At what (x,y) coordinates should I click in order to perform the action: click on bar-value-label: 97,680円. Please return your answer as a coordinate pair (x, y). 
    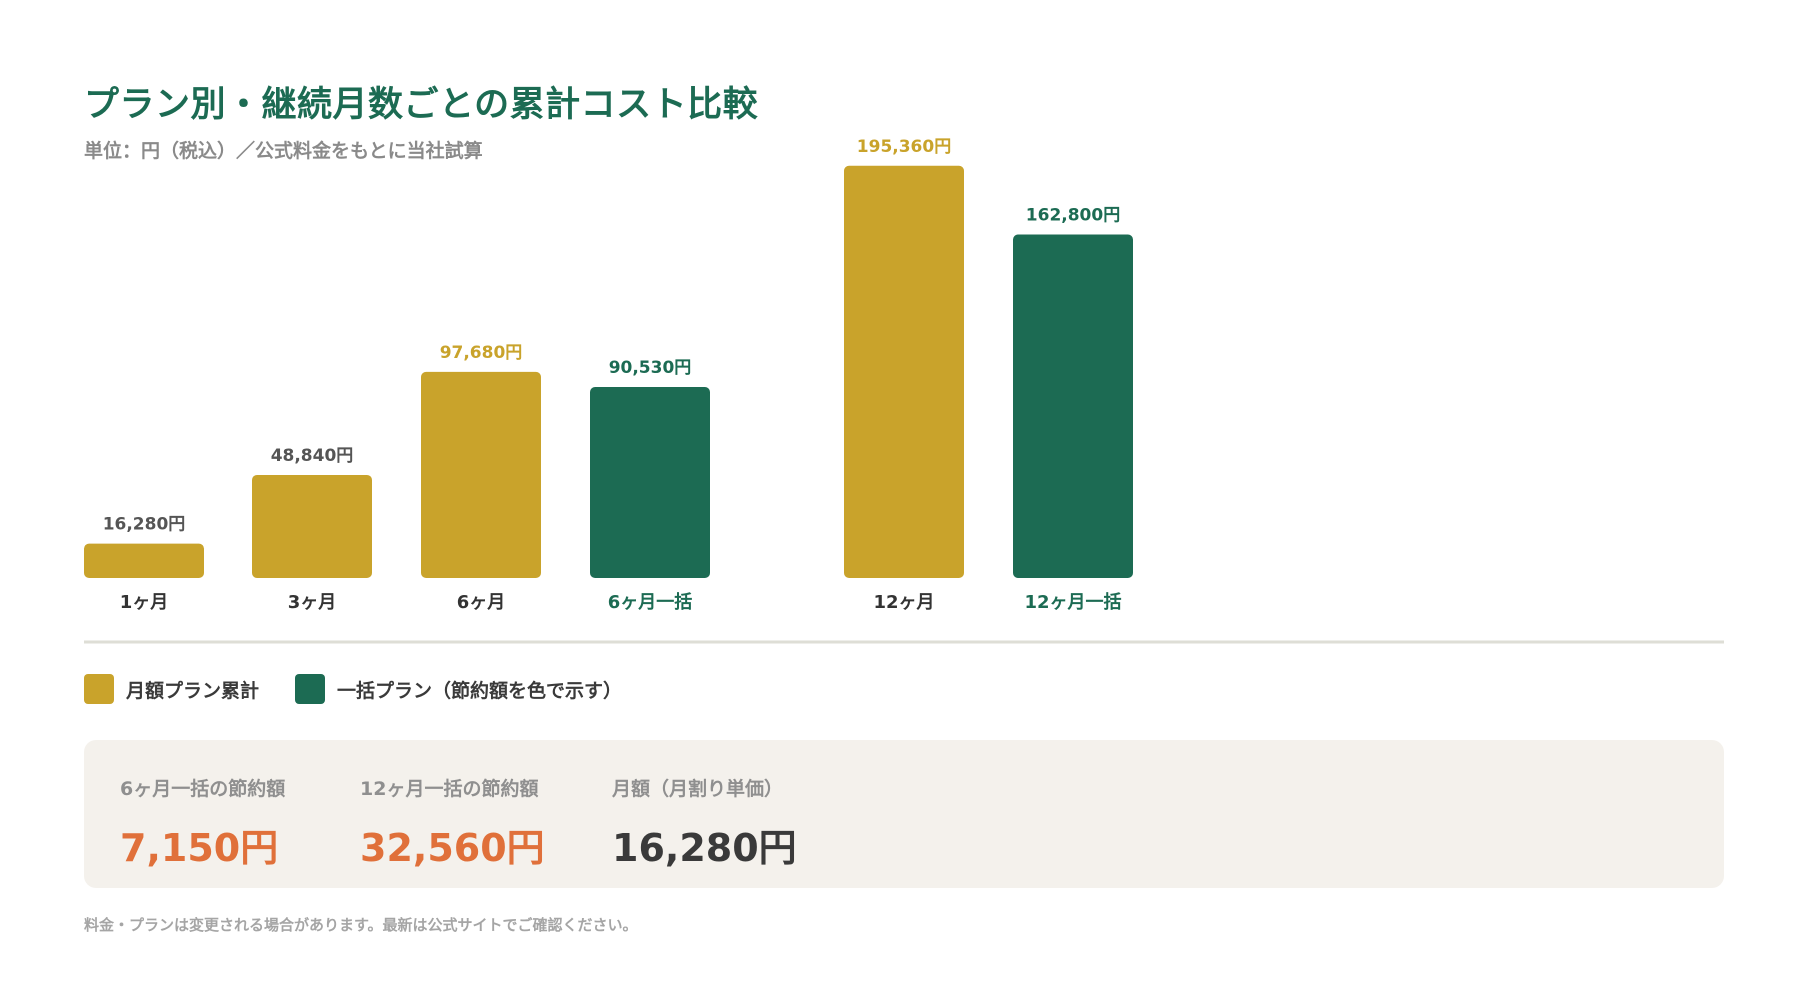
    Looking at the image, I should click on (481, 353).